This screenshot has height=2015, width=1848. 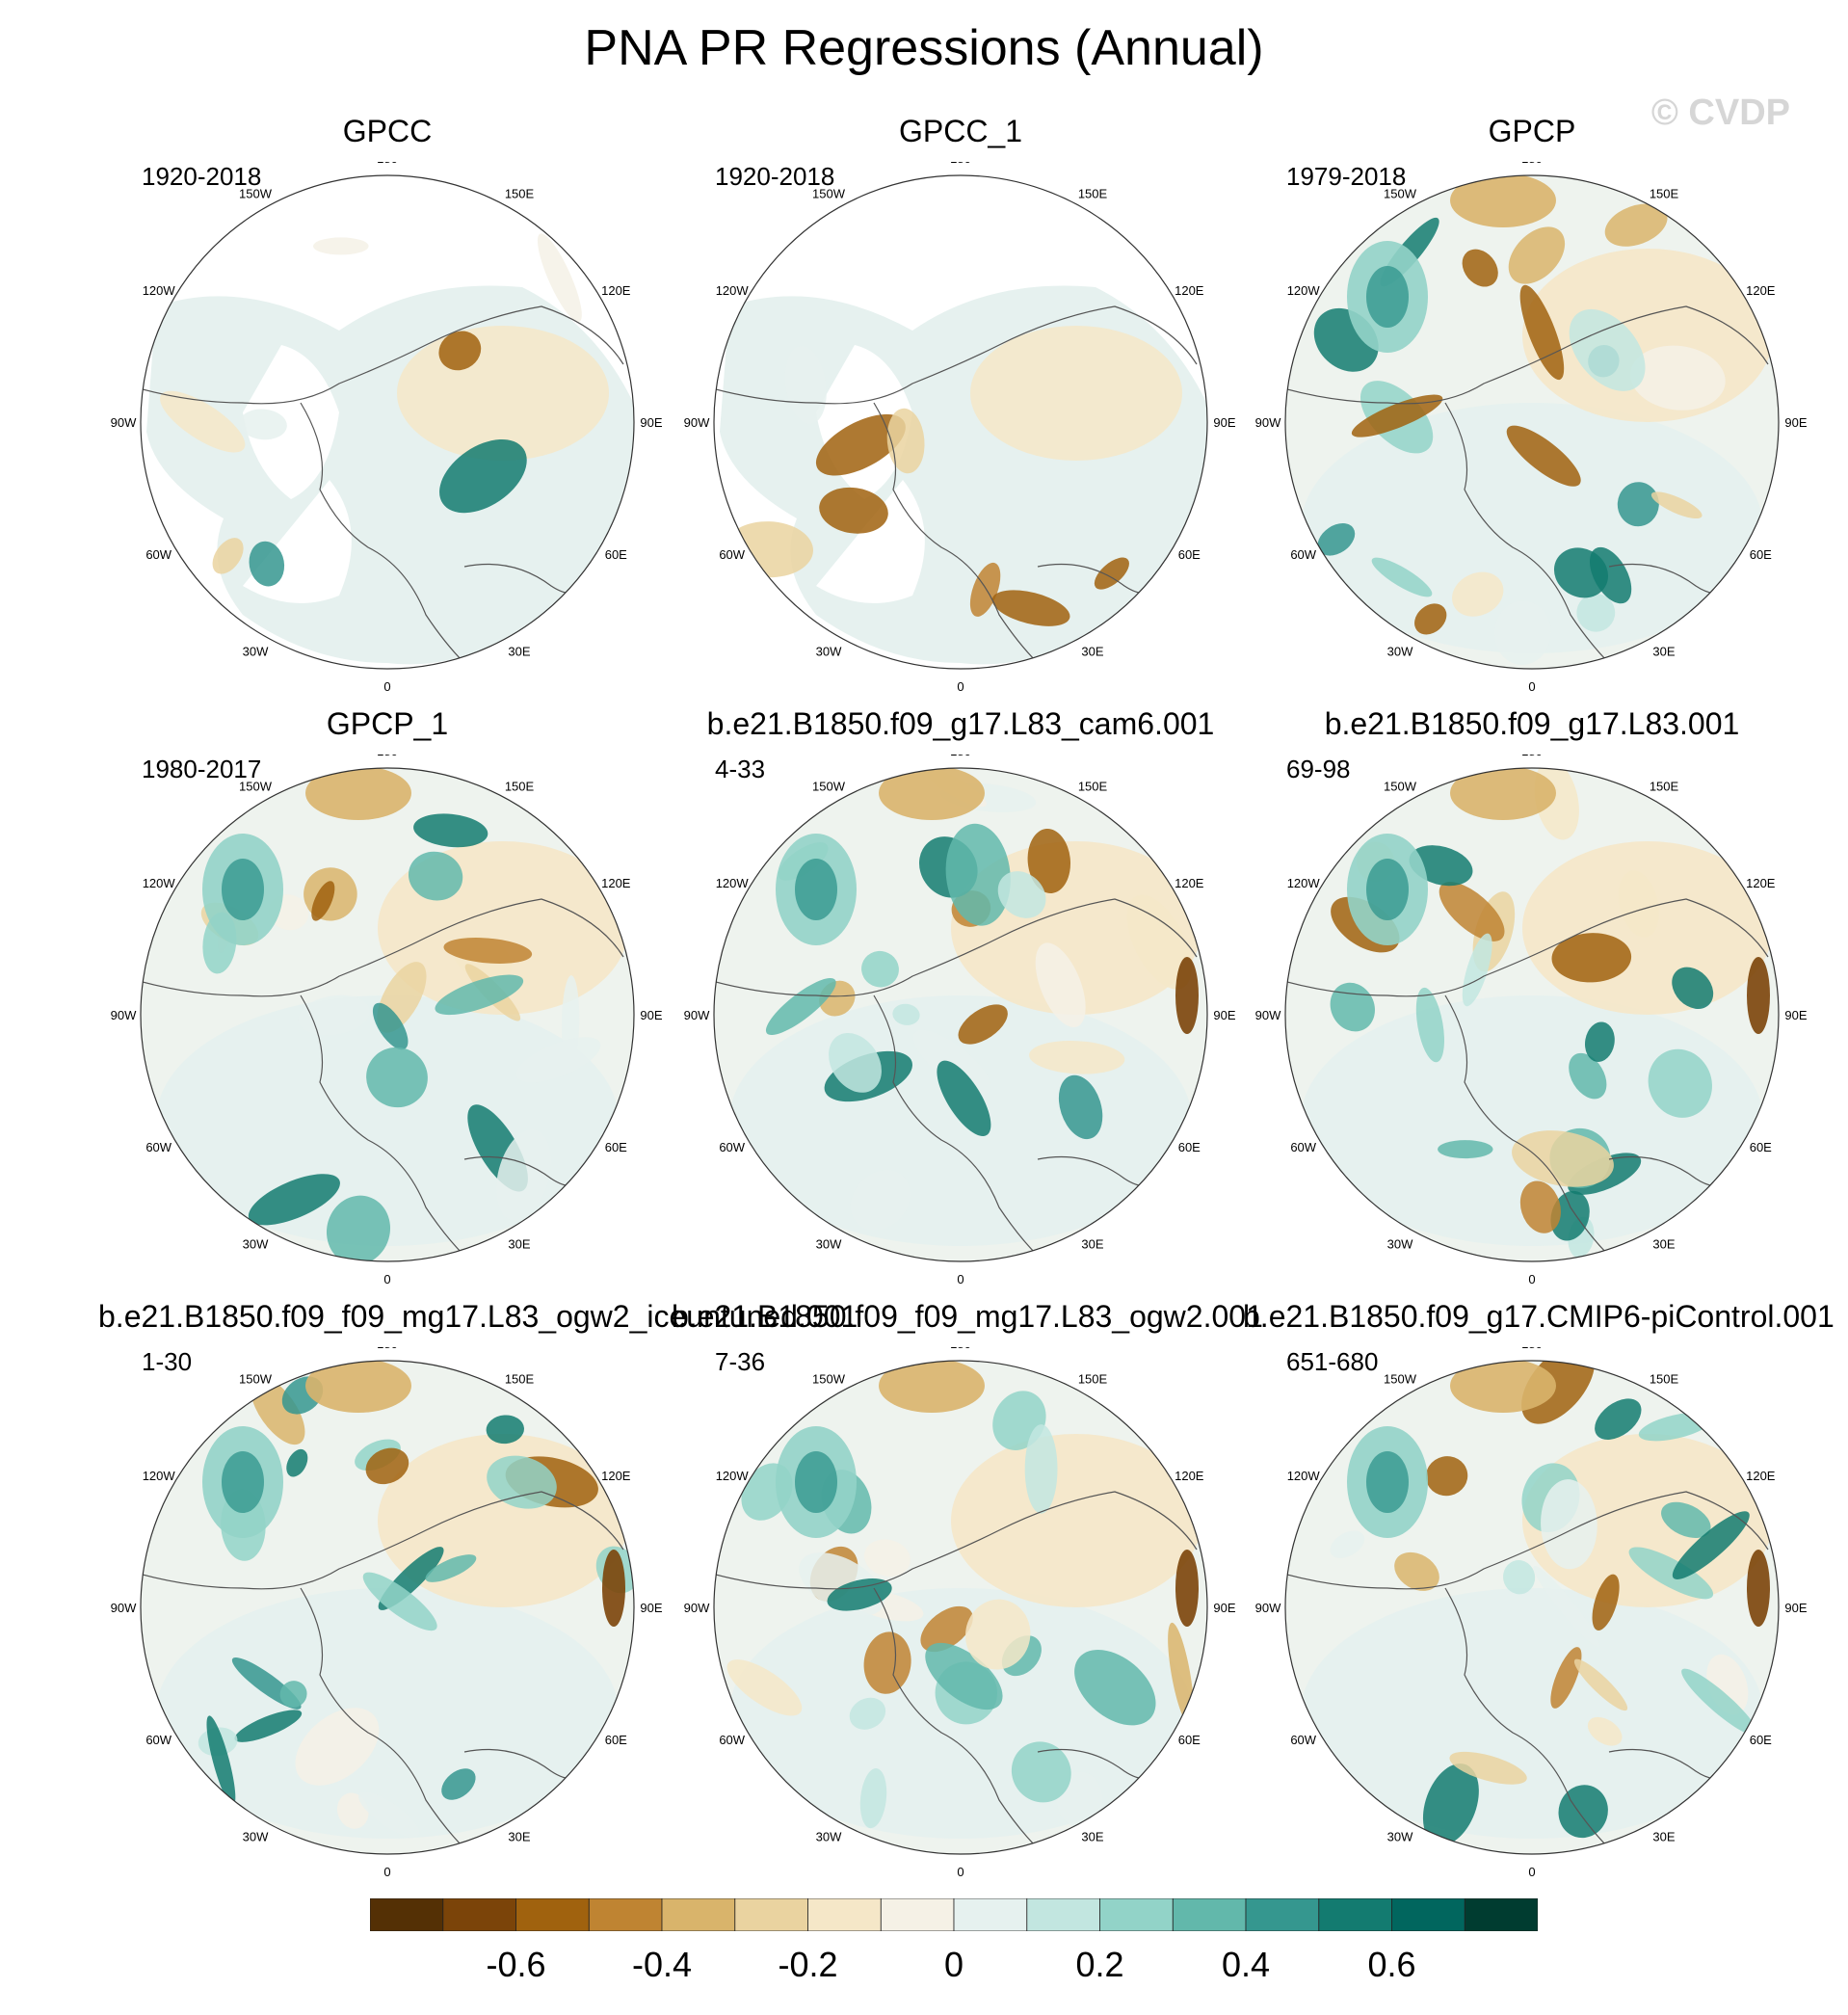 What do you see at coordinates (1332, 1361) in the screenshot?
I see `panel-period: 651-680` at bounding box center [1332, 1361].